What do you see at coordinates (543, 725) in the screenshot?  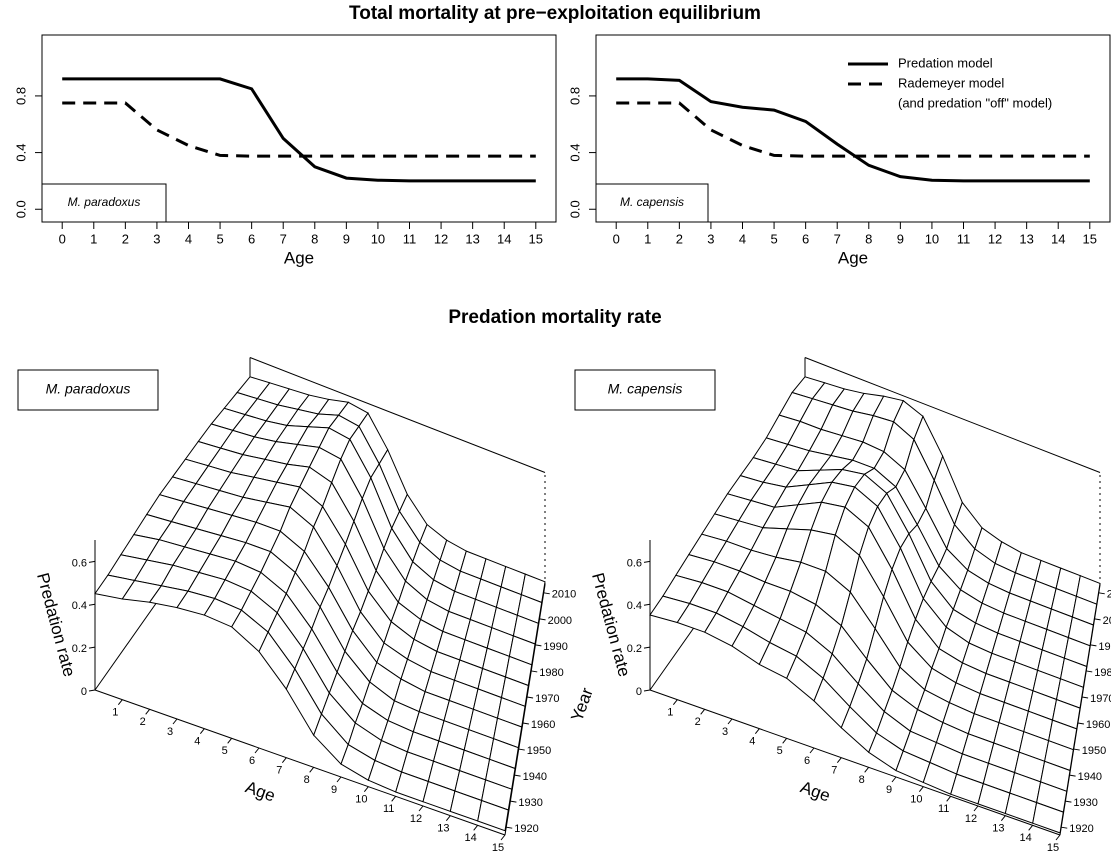 I see `y-tick-label: 1960` at bounding box center [543, 725].